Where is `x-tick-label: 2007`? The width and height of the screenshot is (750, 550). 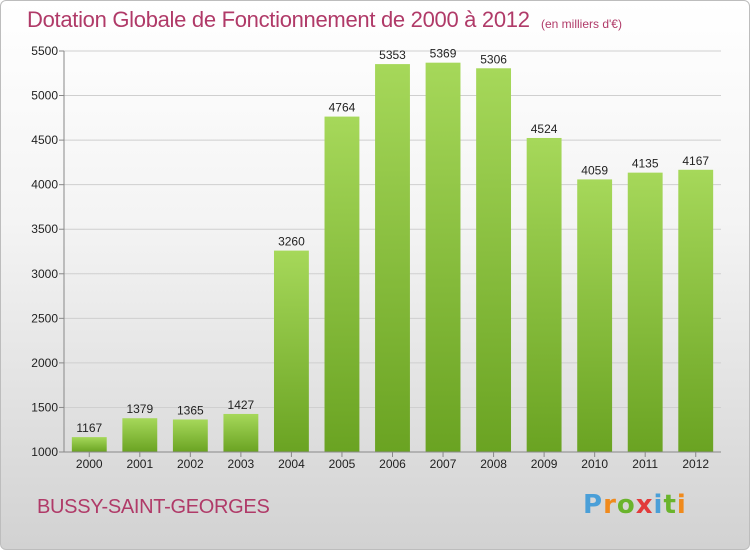
x-tick-label: 2007 is located at coordinates (443, 464).